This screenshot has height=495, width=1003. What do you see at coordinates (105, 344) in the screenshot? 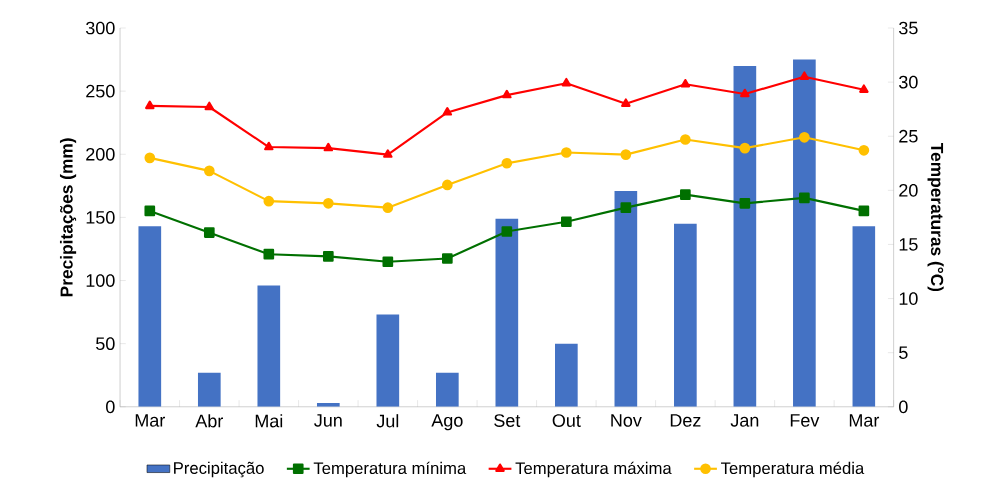
I see `y-tick-label: 50` at bounding box center [105, 344].